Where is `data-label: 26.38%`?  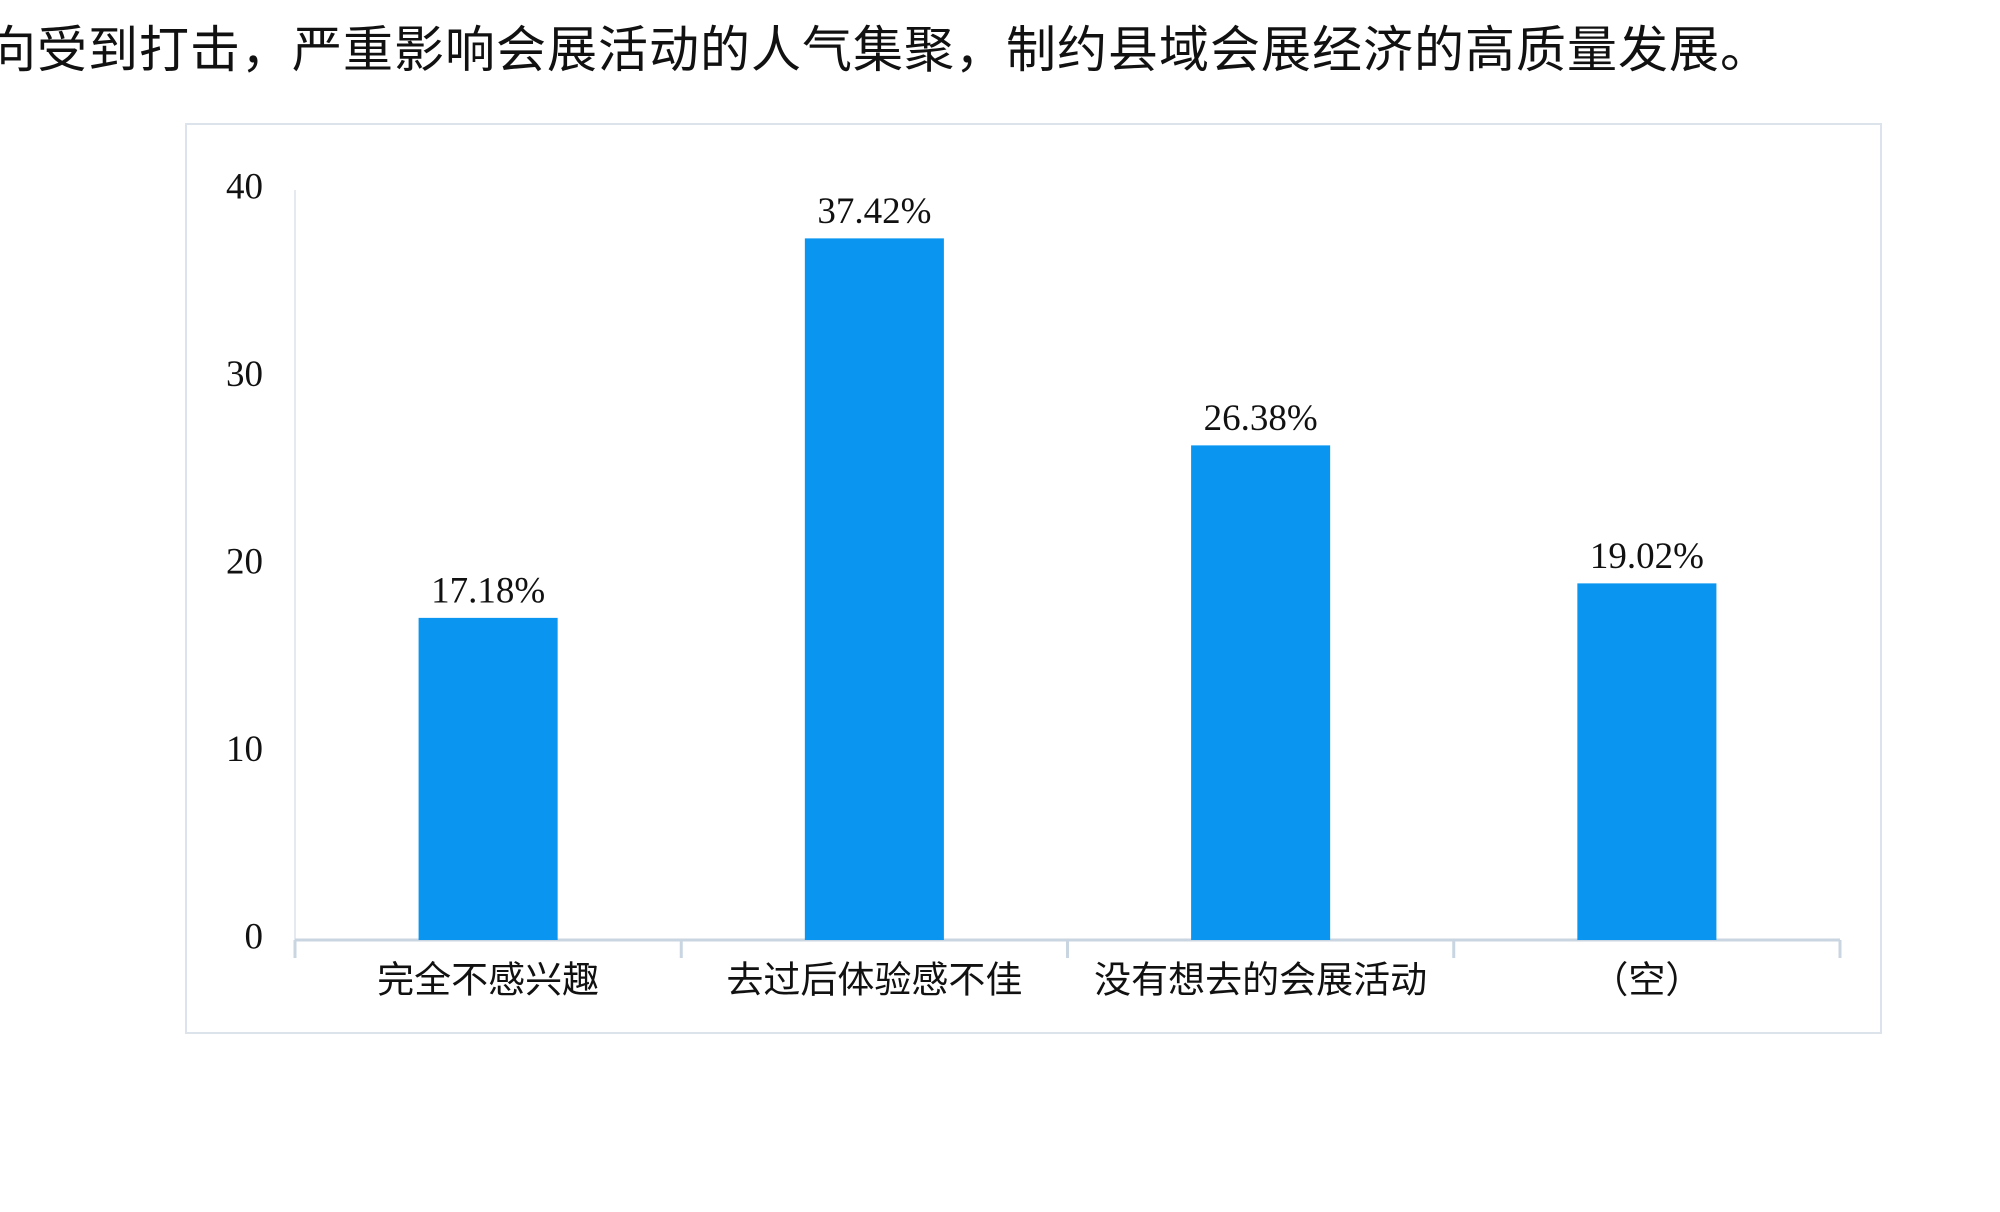 data-label: 26.38% is located at coordinates (1261, 418).